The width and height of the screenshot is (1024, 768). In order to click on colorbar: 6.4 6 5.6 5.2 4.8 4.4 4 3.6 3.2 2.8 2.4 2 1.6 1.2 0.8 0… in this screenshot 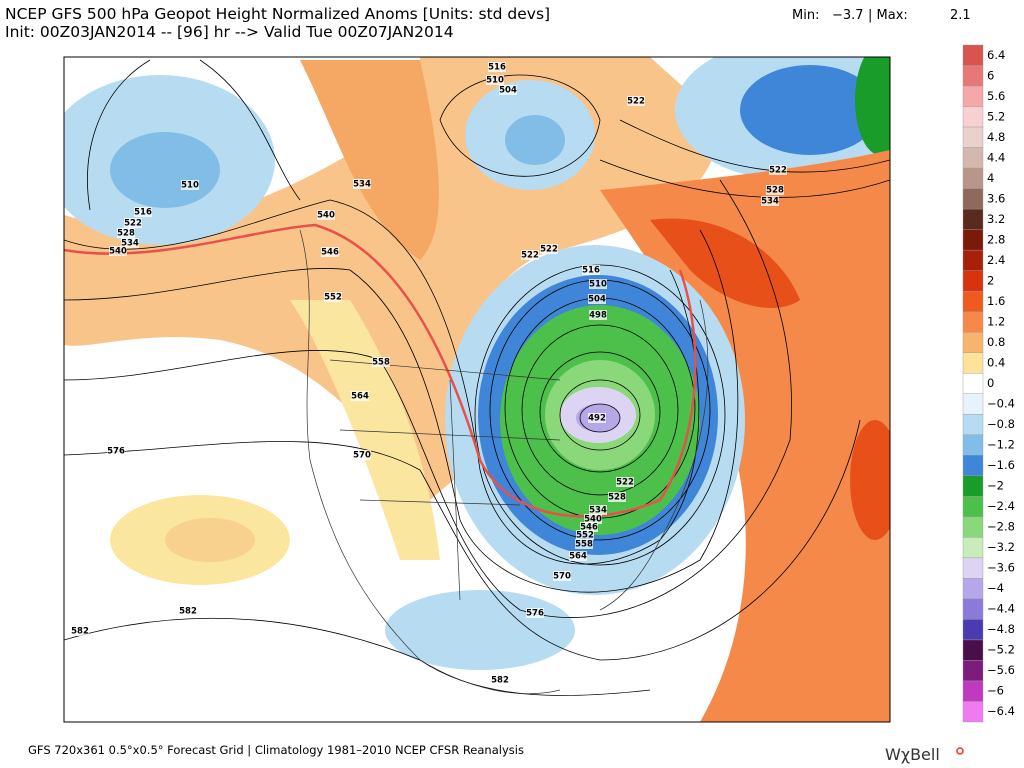, I will do `click(988, 383)`.